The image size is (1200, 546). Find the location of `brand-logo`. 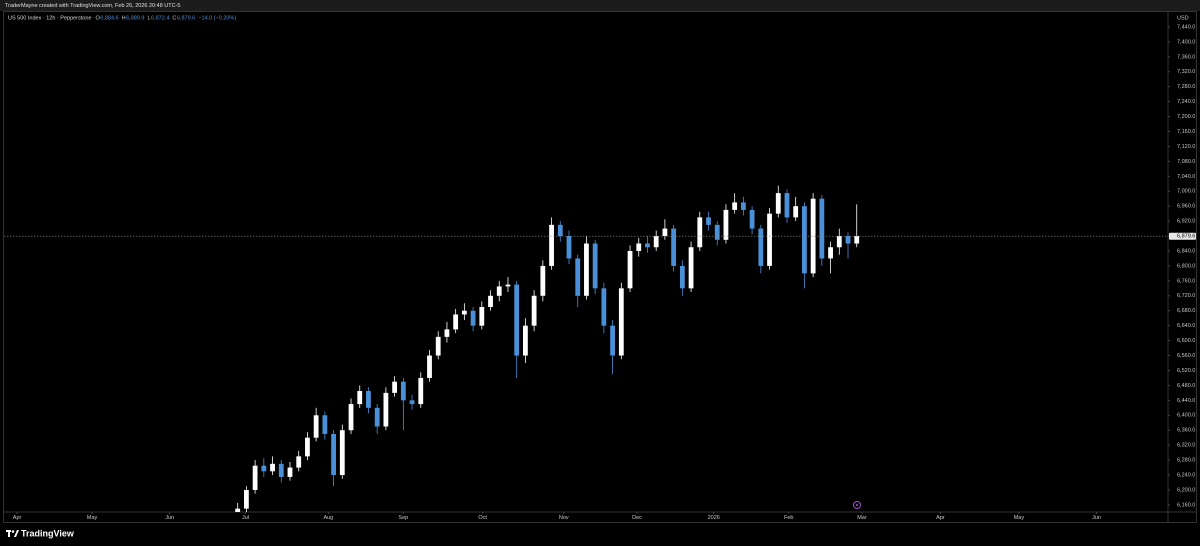

brand-logo is located at coordinates (12, 533).